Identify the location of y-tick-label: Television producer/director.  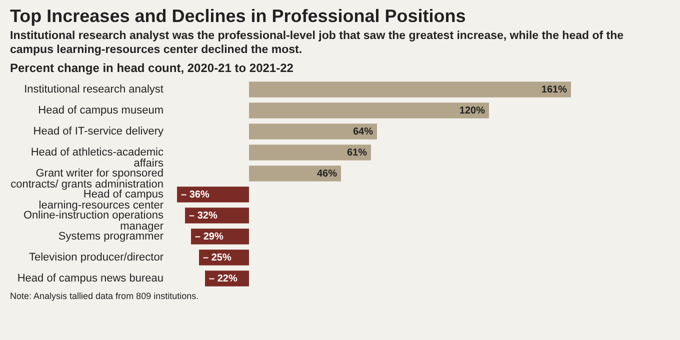
(96, 258).